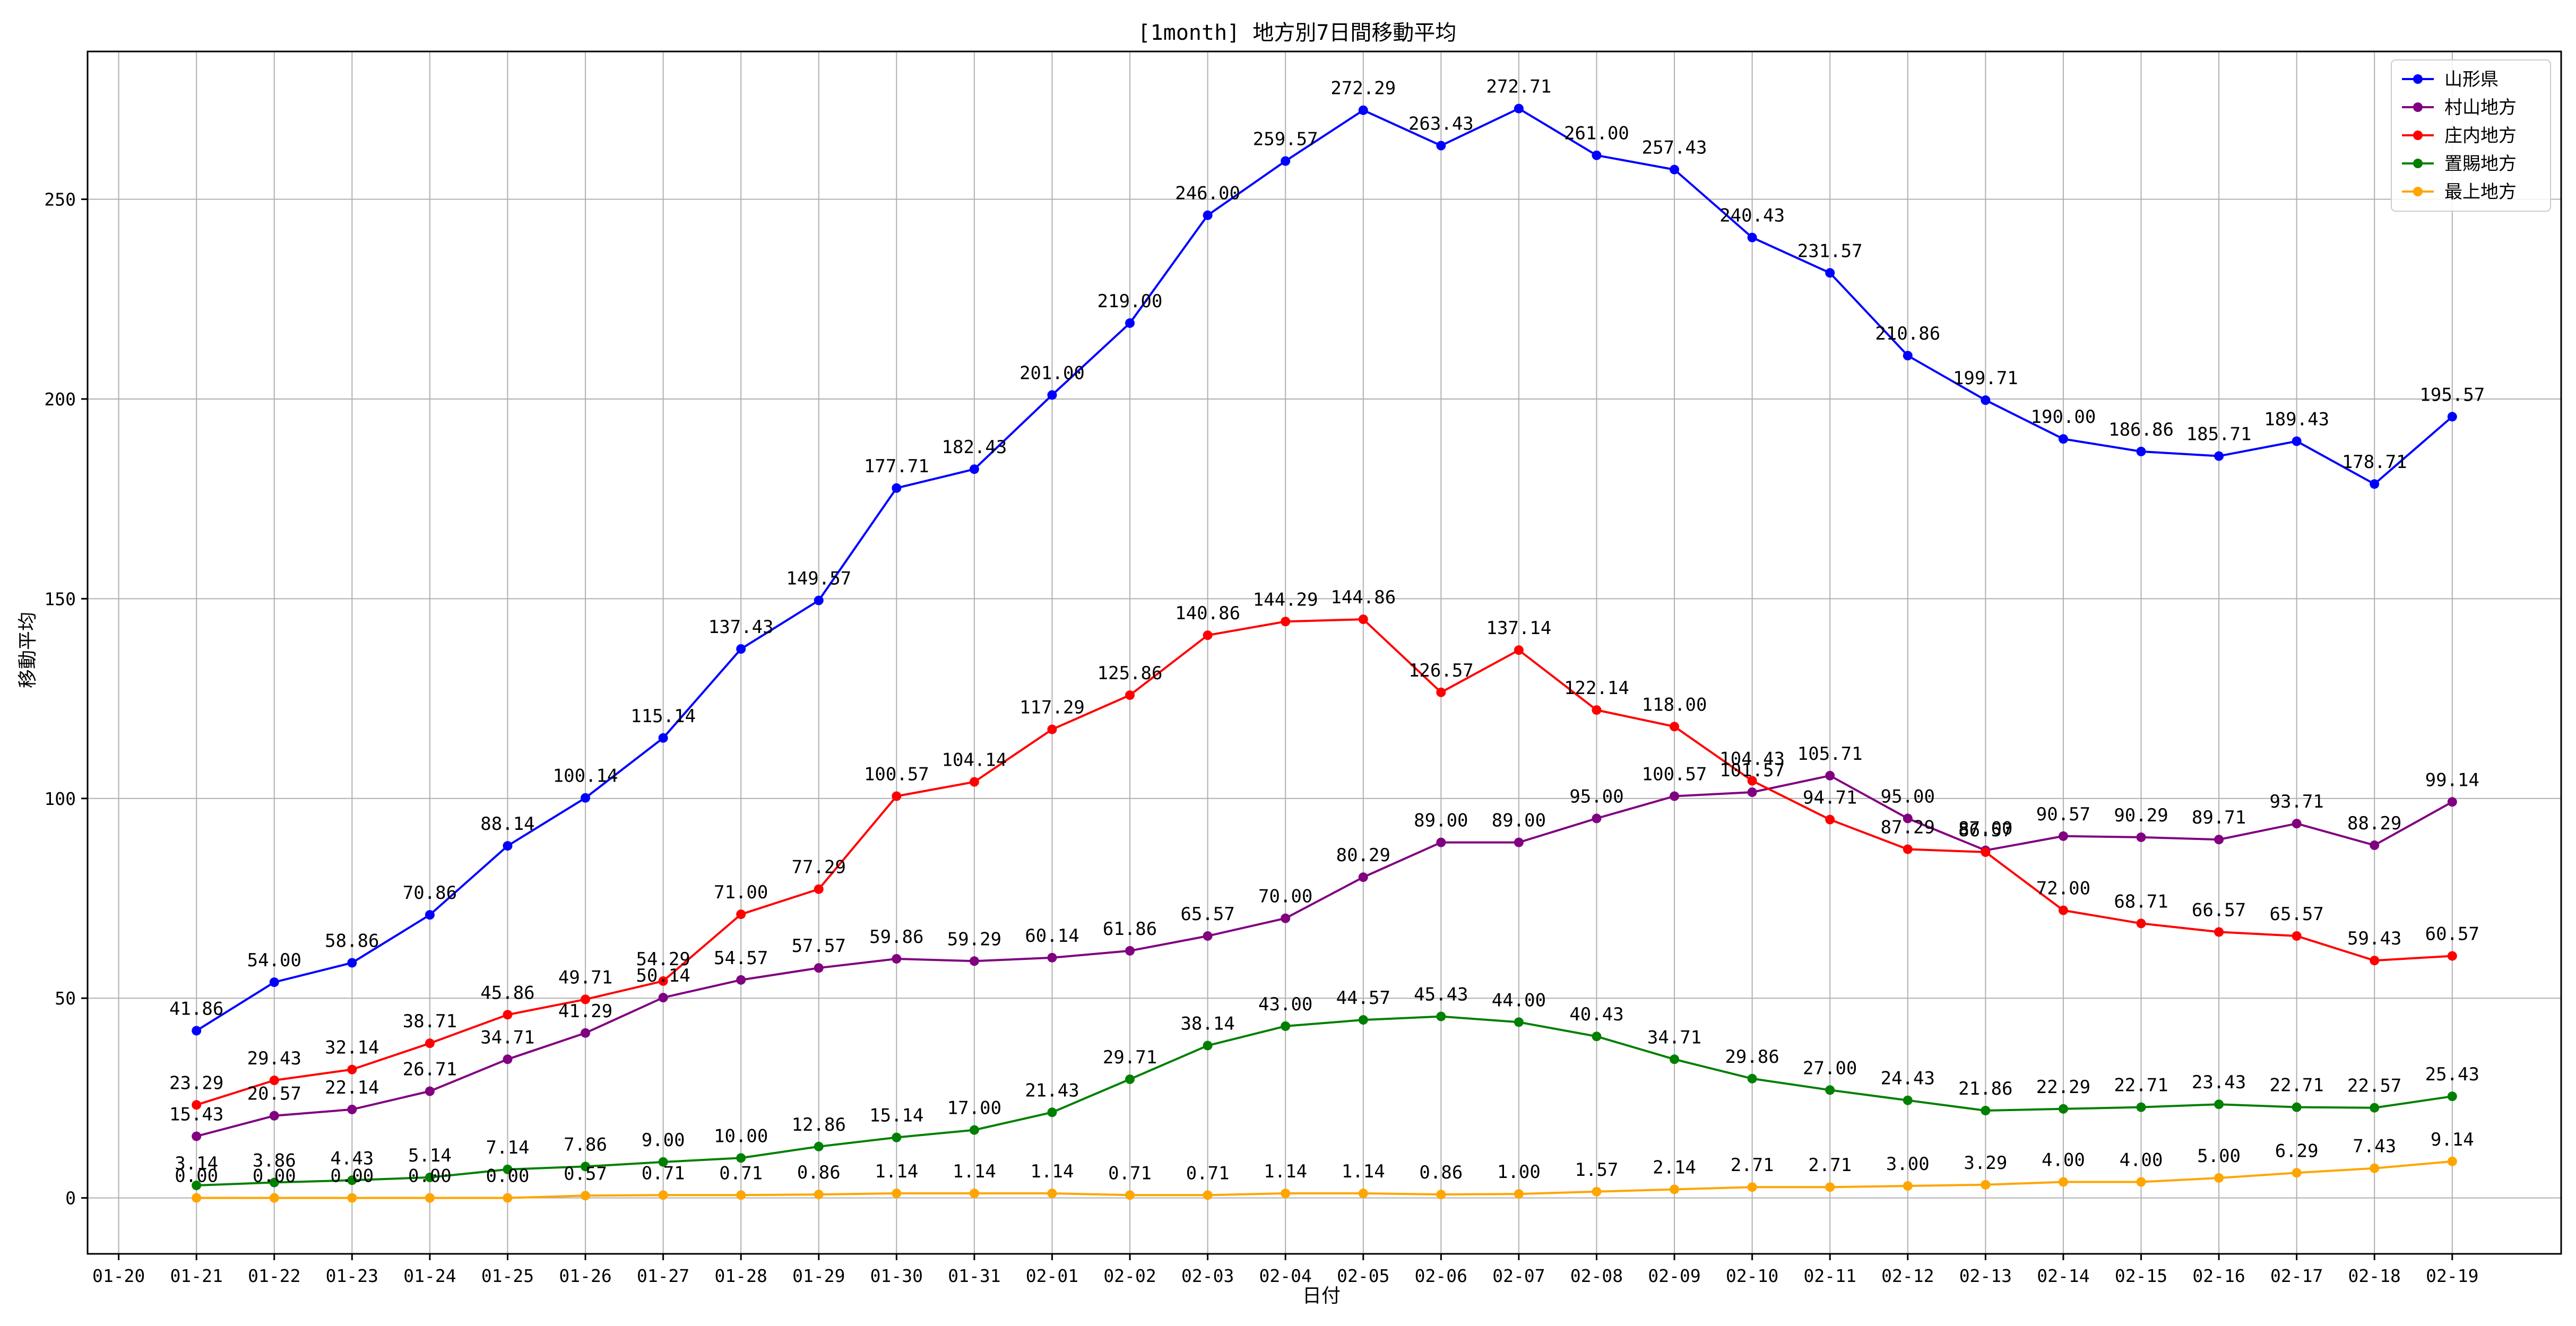 The height and width of the screenshot is (1326, 2576). Describe the element at coordinates (663, 1276) in the screenshot. I see `x-tick-label: 01-27` at that location.